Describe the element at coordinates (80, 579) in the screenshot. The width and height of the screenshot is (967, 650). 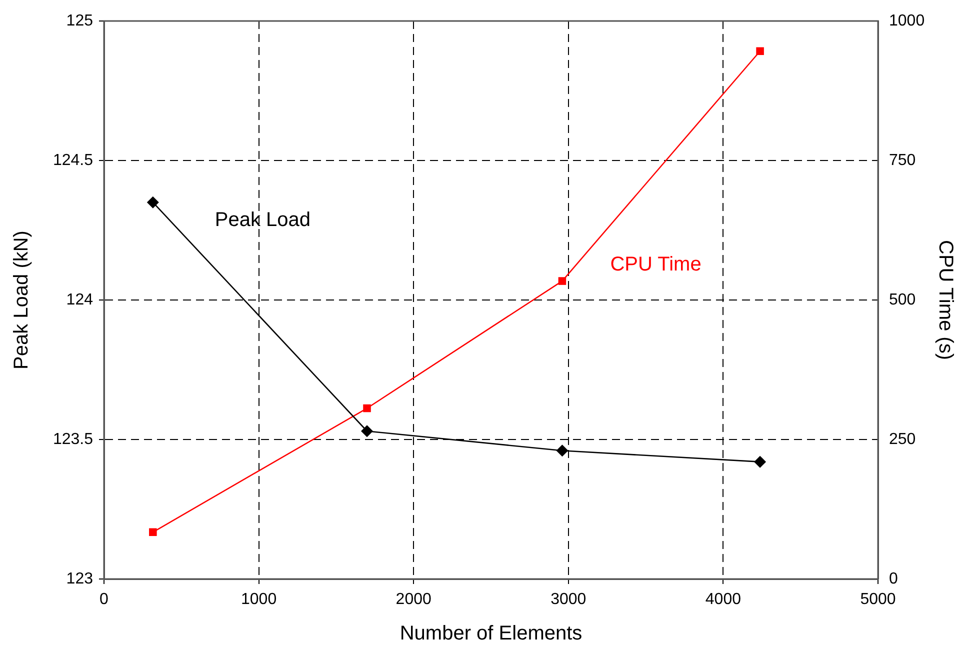
I see `y-tick-label: 123` at that location.